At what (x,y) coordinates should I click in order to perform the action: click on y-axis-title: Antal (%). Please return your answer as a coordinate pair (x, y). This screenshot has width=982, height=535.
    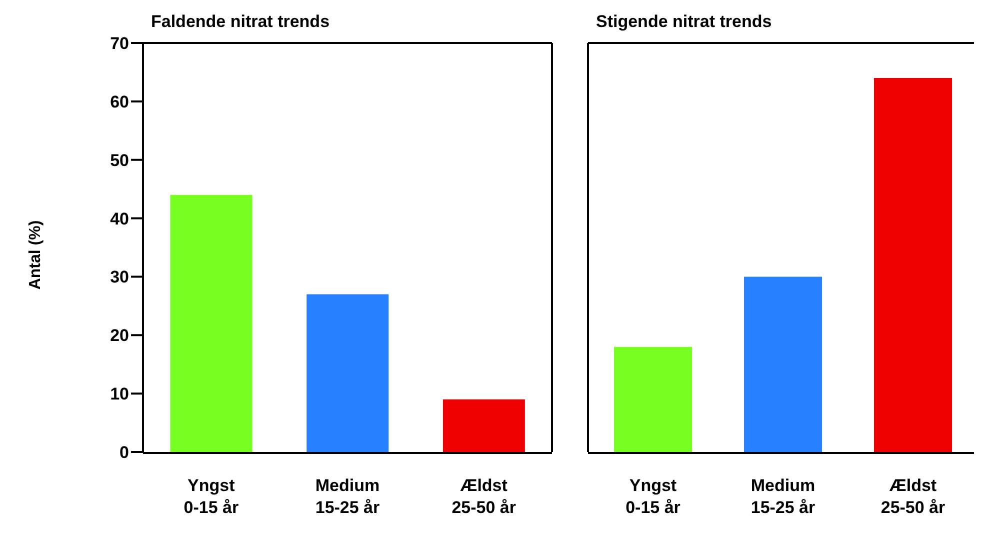
    Looking at the image, I should click on (36, 255).